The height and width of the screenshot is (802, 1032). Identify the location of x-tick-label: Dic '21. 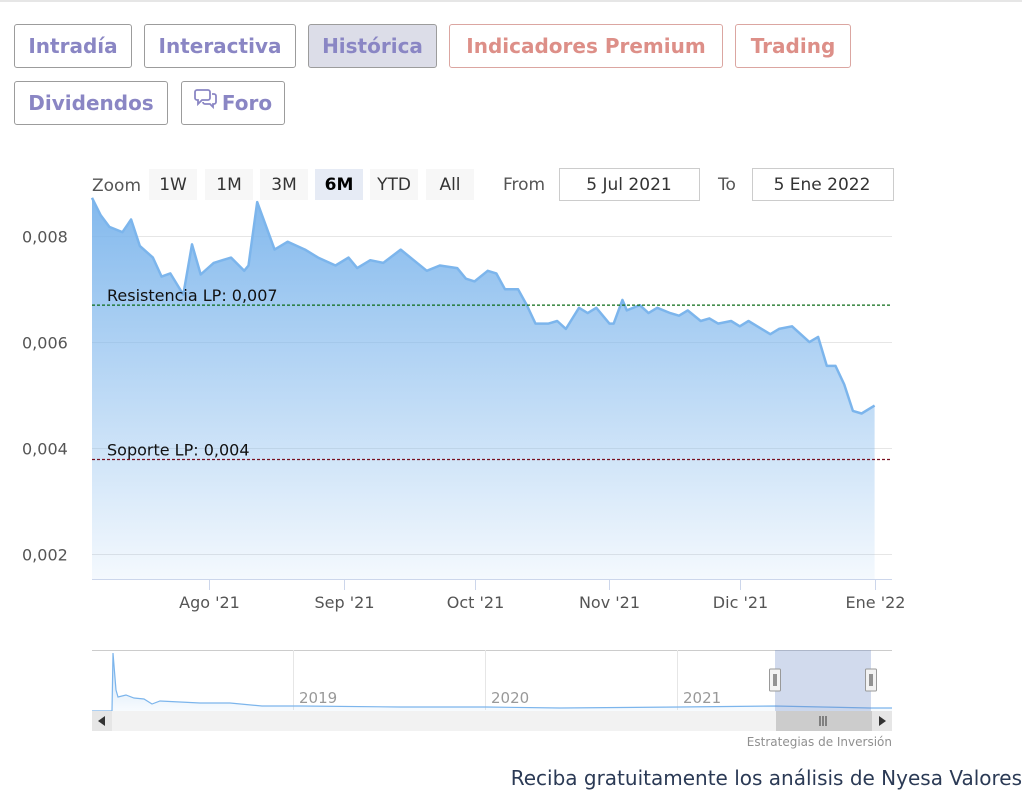
(740, 602).